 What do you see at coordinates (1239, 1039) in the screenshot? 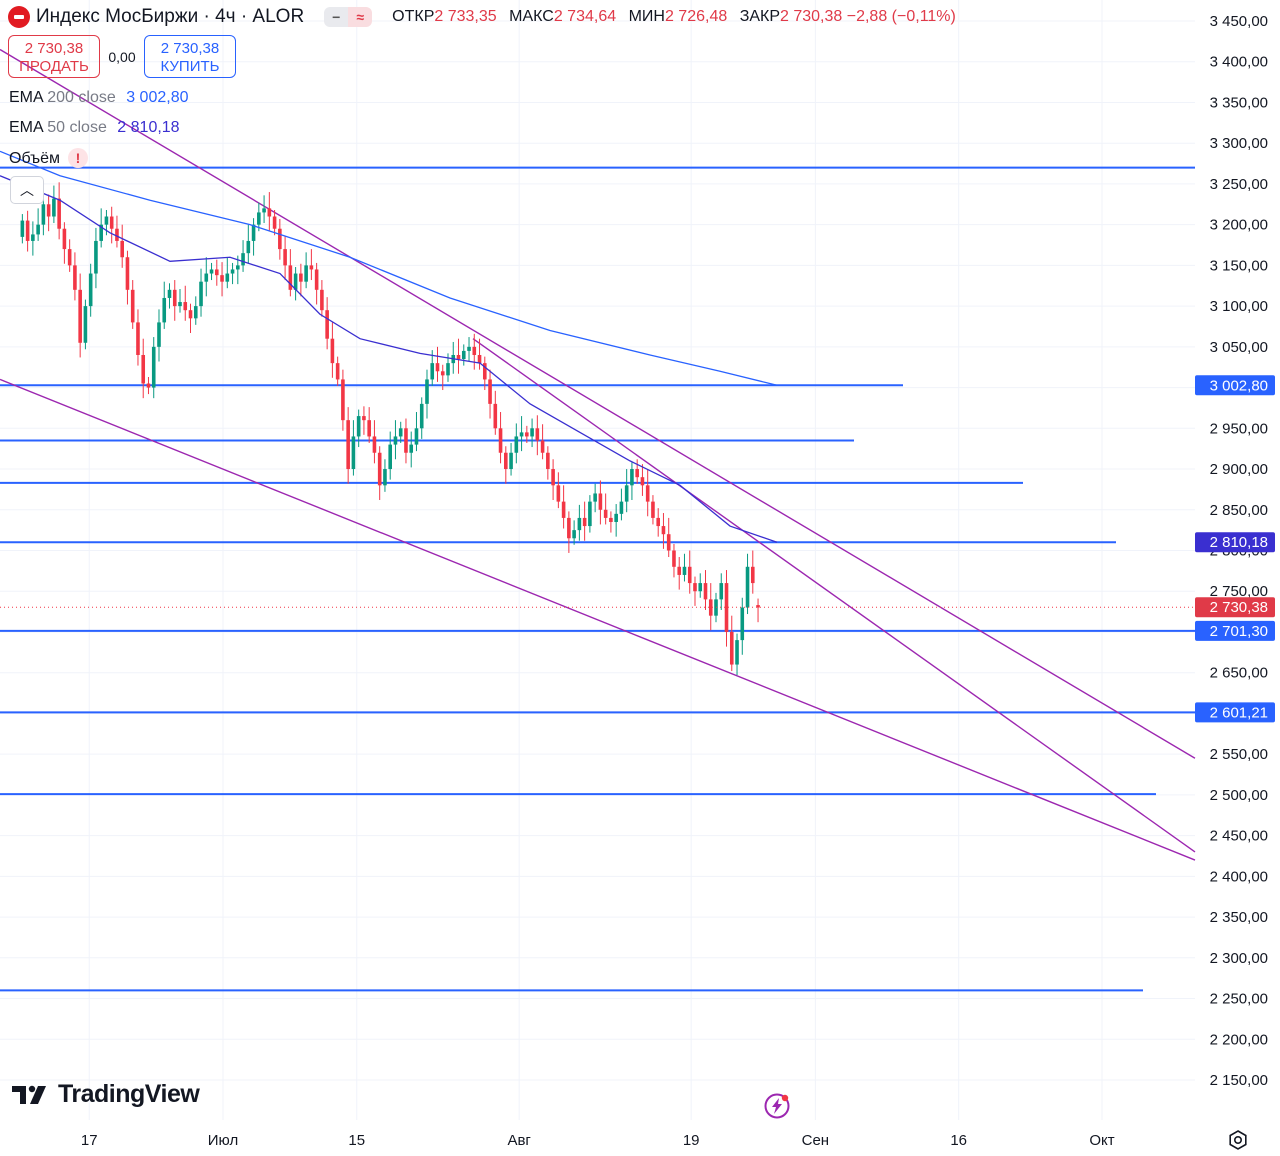
I see `y-tick-label: 2 200,00` at bounding box center [1239, 1039].